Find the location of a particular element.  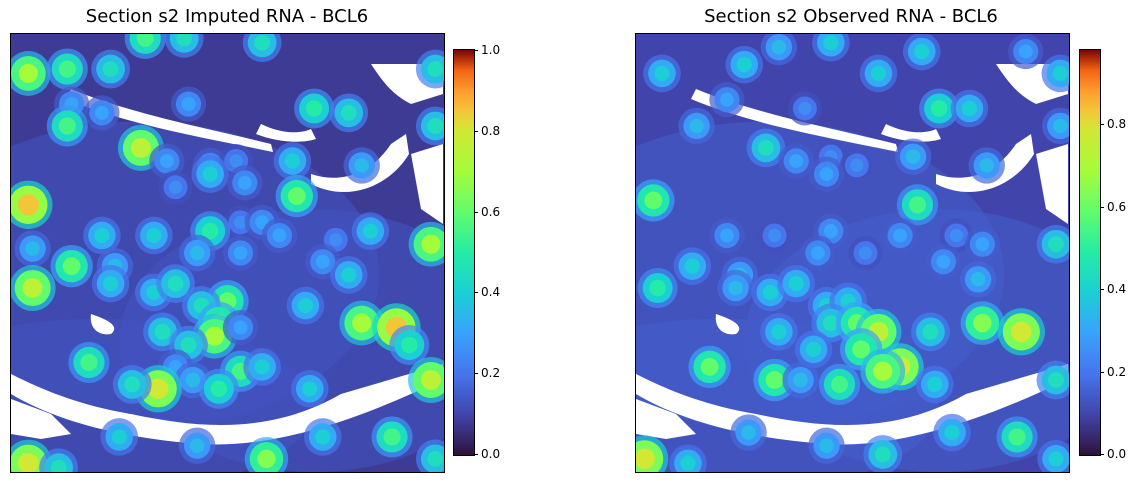

colorbar-tick-label: 1.0 is located at coordinates (491, 50).